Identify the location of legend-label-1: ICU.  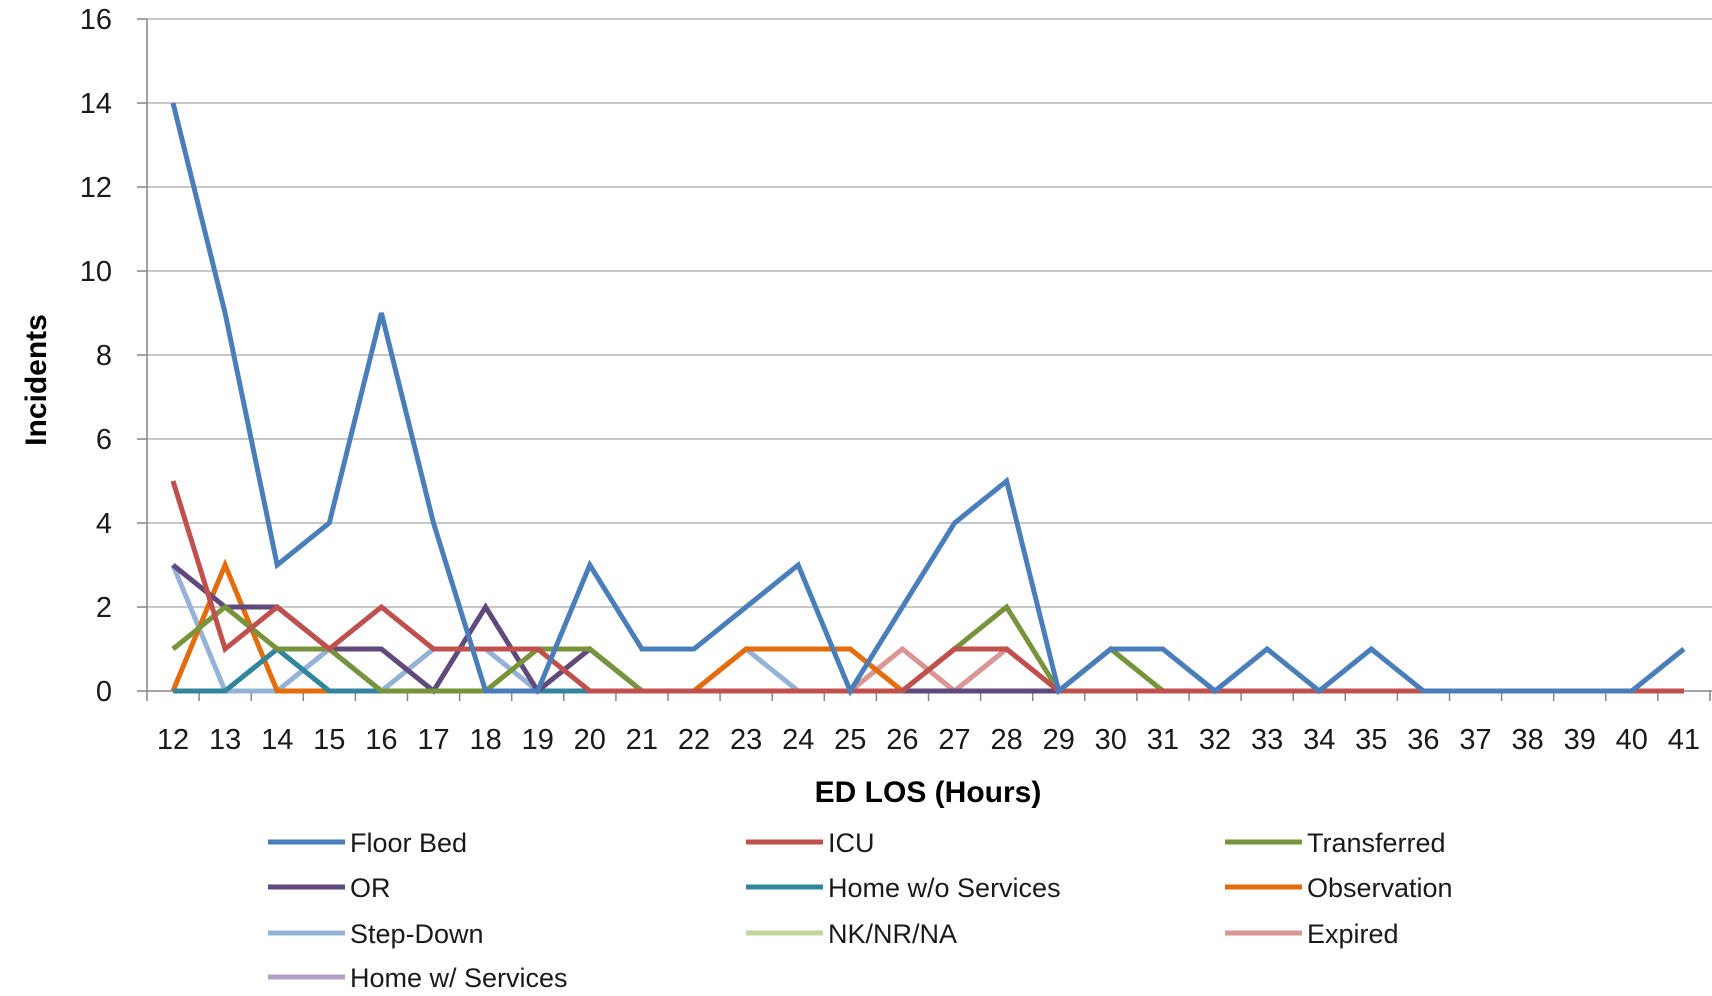
(851, 843).